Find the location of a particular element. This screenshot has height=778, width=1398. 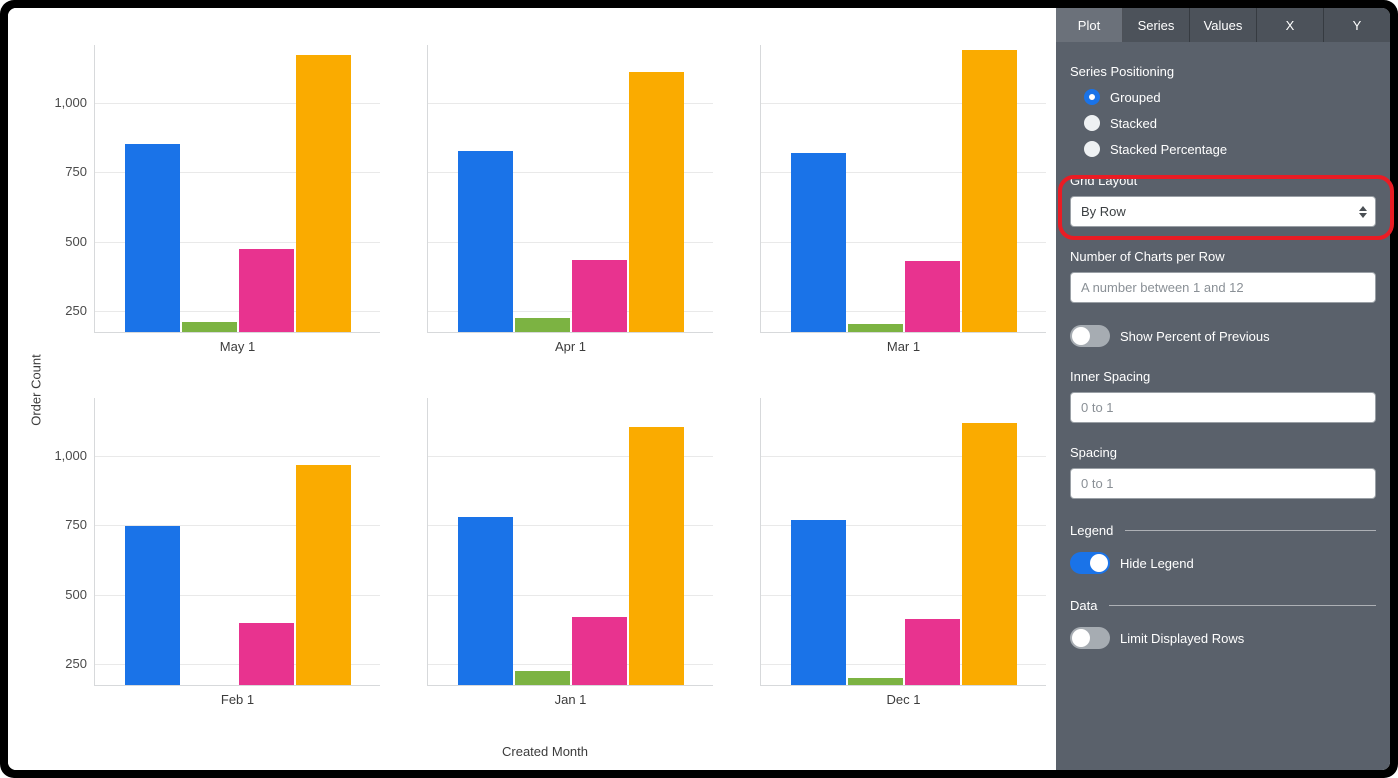

hide-legend-toggle is located at coordinates (1090, 563).